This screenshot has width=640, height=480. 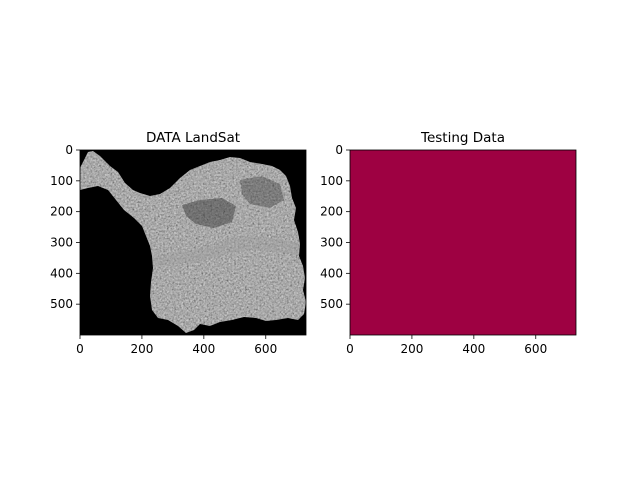 What do you see at coordinates (65, 227) in the screenshot?
I see `landsat-y-axis: 0 100 200 300 400 500` at bounding box center [65, 227].